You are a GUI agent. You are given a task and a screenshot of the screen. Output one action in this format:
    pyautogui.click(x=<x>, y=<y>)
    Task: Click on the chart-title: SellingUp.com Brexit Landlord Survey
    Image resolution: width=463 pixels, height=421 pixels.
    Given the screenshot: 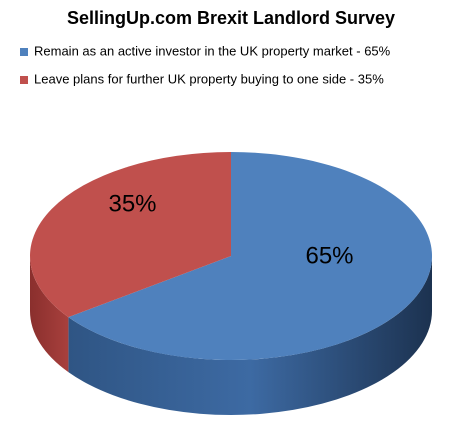 What is the action you would take?
    pyautogui.click(x=231, y=18)
    